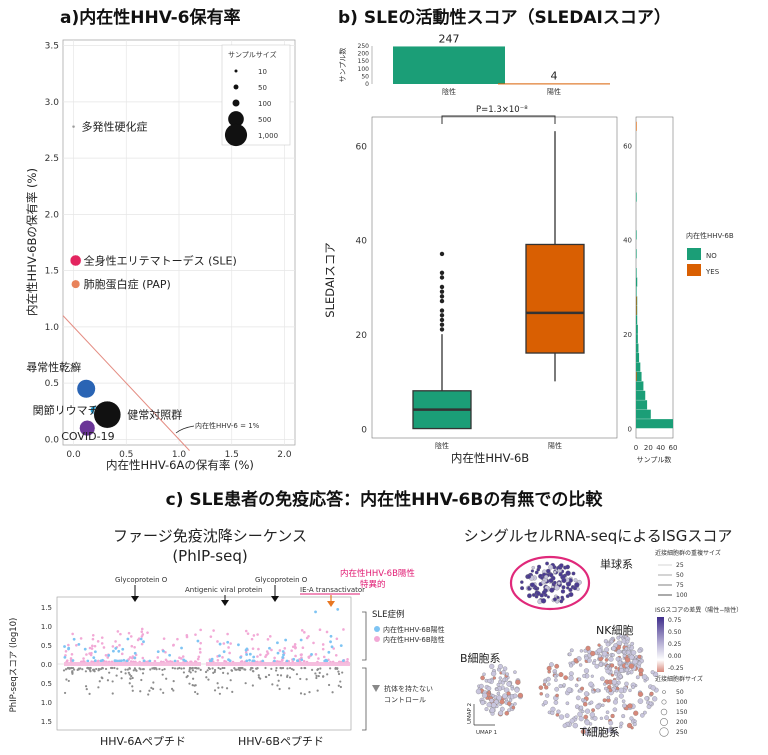 This screenshot has width=768, height=755. What do you see at coordinates (675, 620) in the screenshot?
I see `umap-legend-isg-tick: 0.75` at bounding box center [675, 620].